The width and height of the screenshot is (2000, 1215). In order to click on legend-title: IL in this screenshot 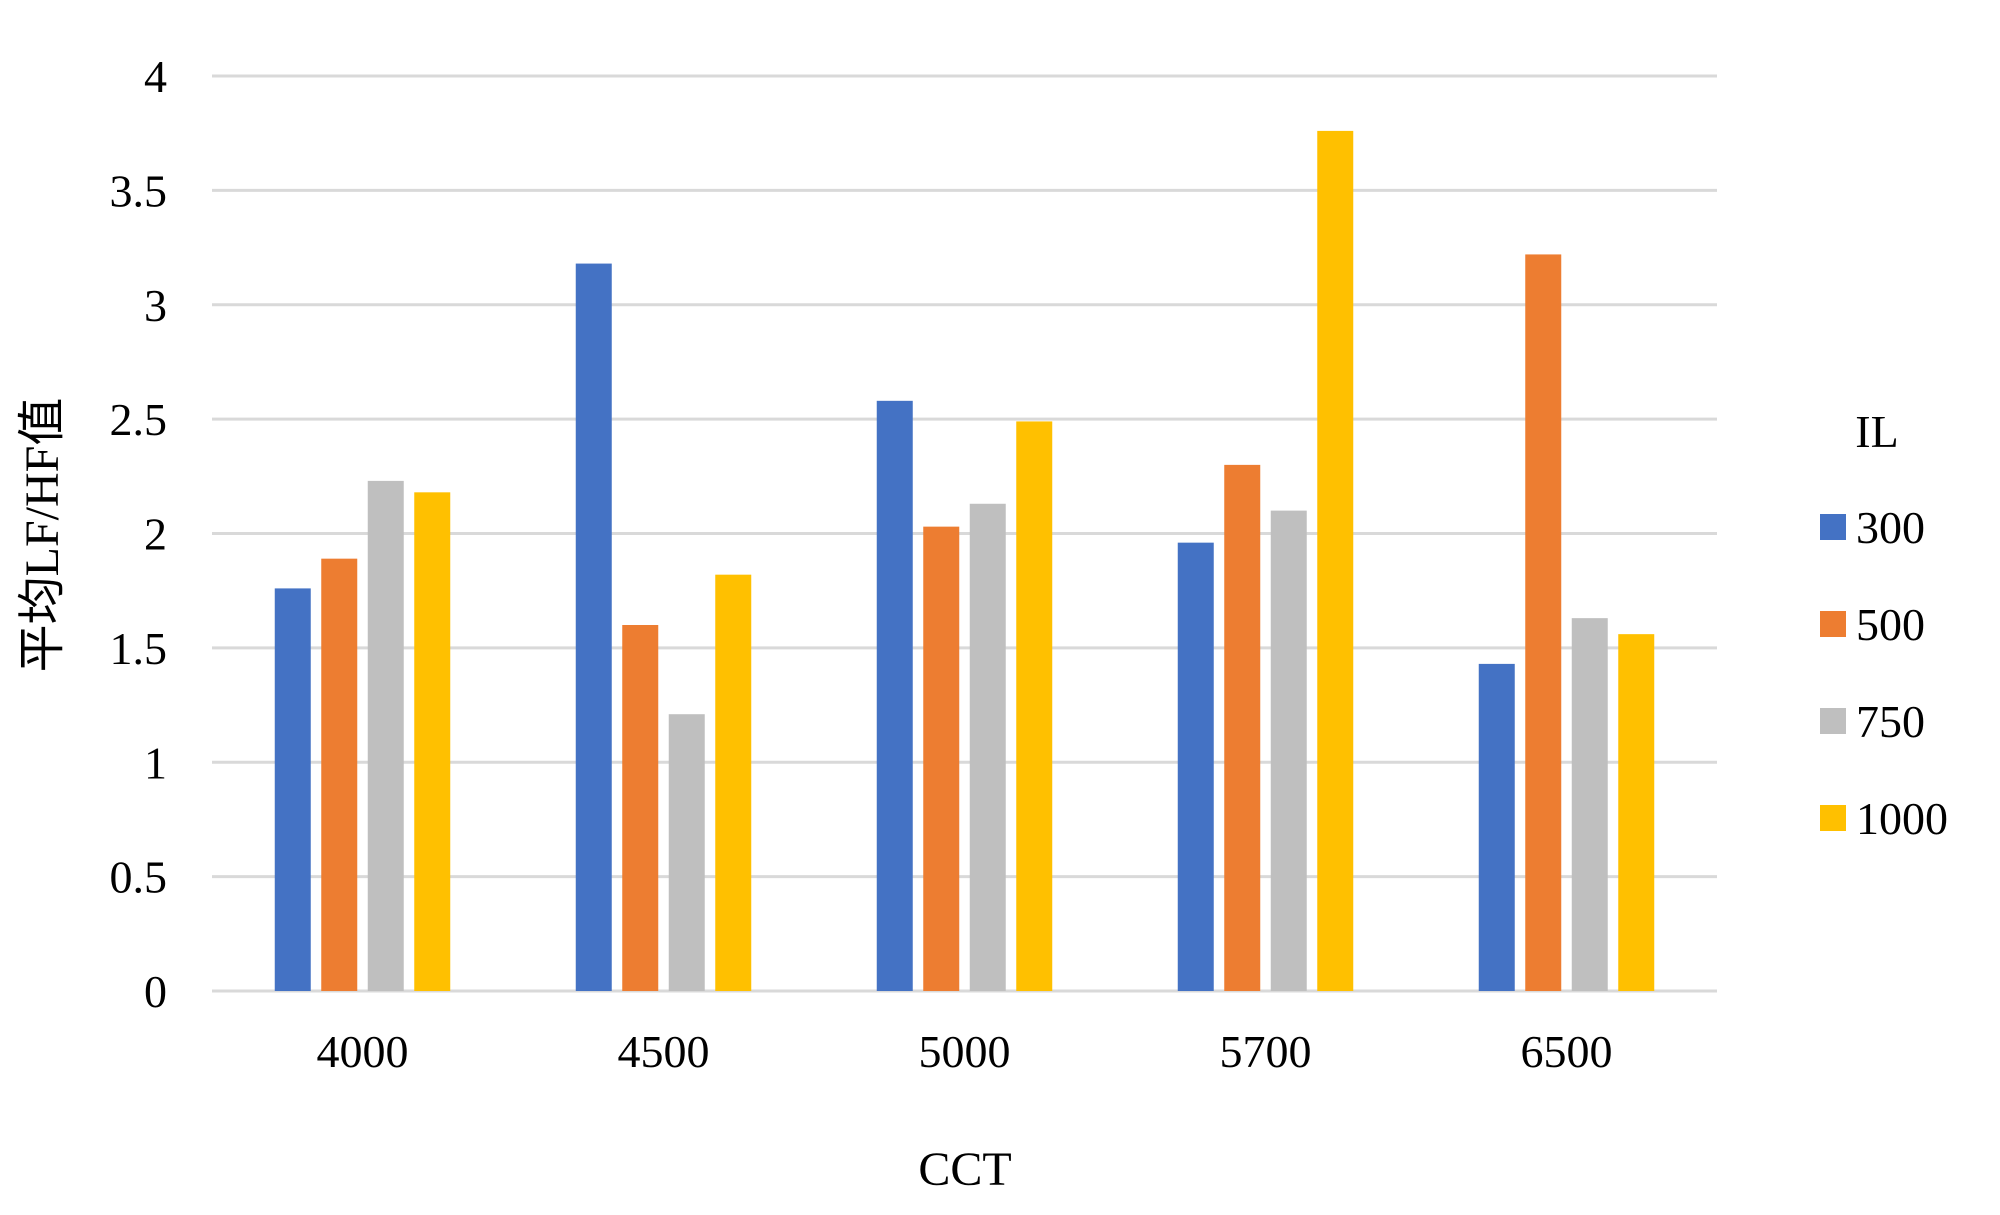, I will do `click(1876, 431)`.